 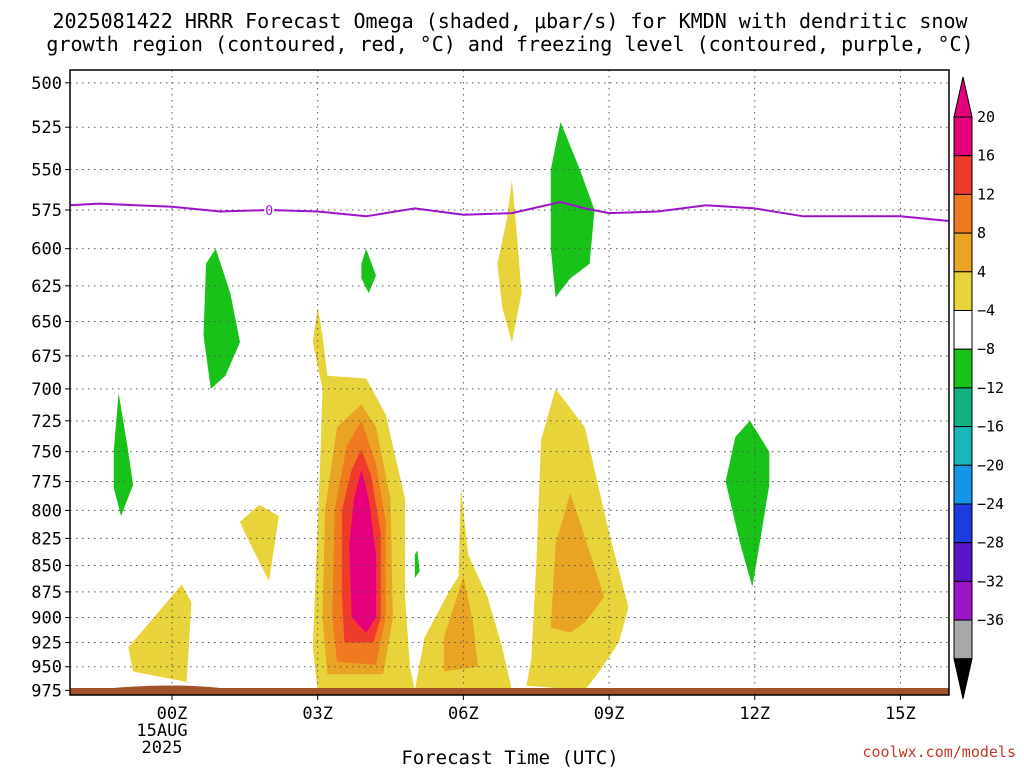 What do you see at coordinates (986, 194) in the screenshot?
I see `colorbar-tick-label: 12` at bounding box center [986, 194].